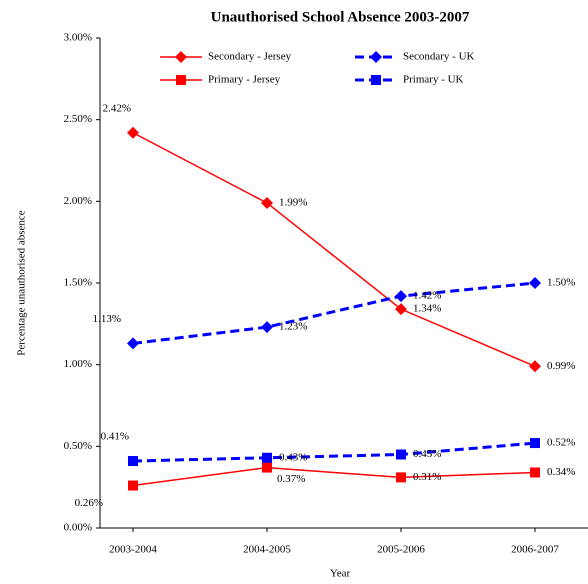  What do you see at coordinates (561, 366) in the screenshot?
I see `data-label: 0.99%` at bounding box center [561, 366].